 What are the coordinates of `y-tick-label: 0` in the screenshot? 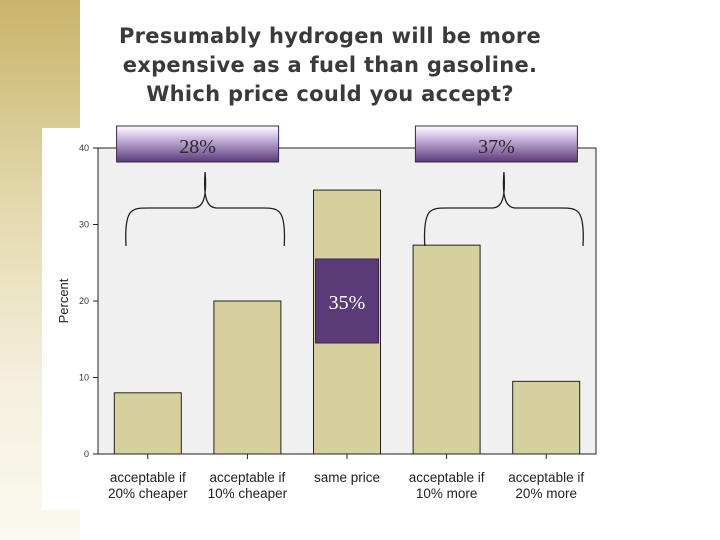 It's located at (86, 454).